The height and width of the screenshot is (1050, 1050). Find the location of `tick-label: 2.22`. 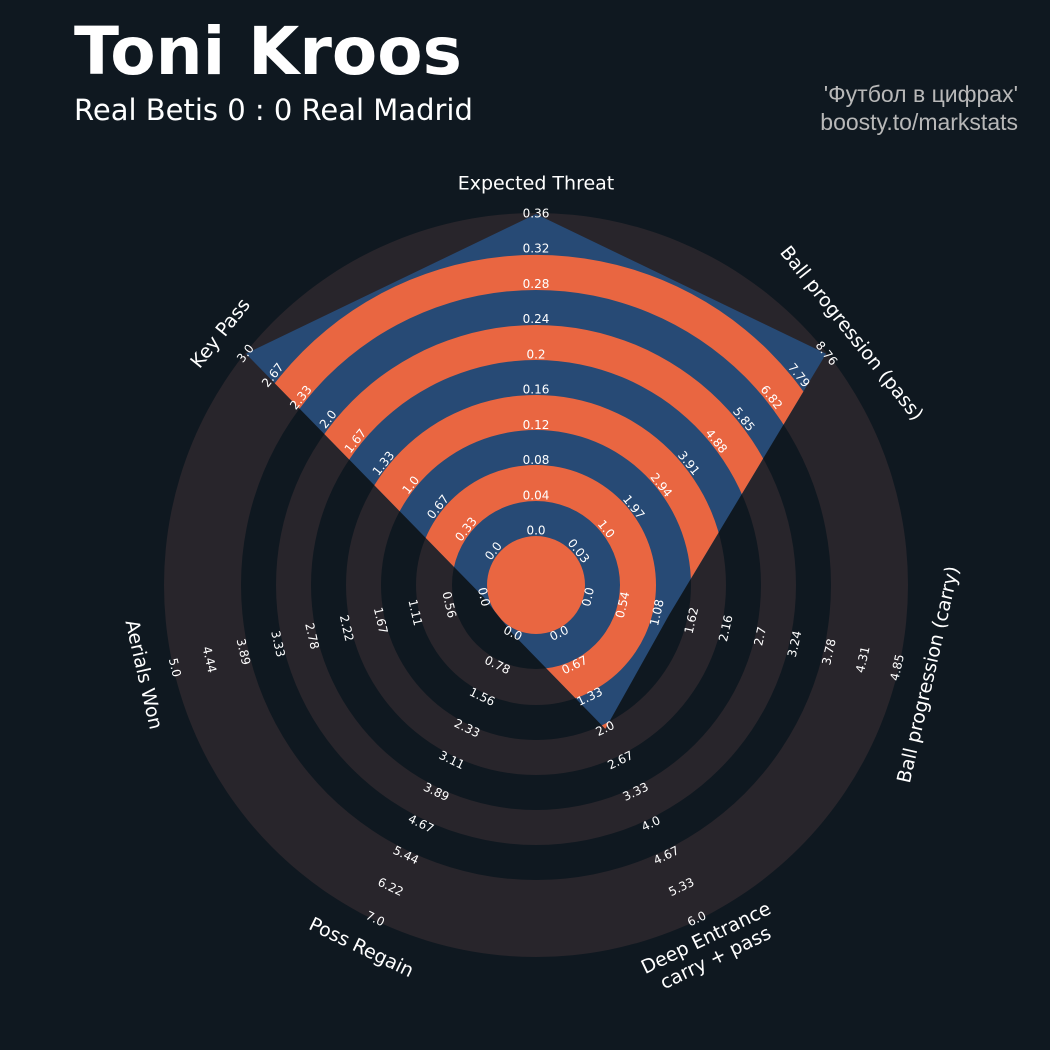

tick-label: 2.22 is located at coordinates (347, 628).